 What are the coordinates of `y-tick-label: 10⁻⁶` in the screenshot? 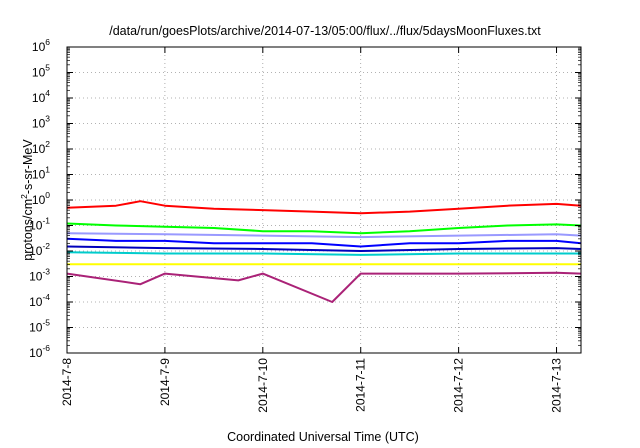 It's located at (39, 351).